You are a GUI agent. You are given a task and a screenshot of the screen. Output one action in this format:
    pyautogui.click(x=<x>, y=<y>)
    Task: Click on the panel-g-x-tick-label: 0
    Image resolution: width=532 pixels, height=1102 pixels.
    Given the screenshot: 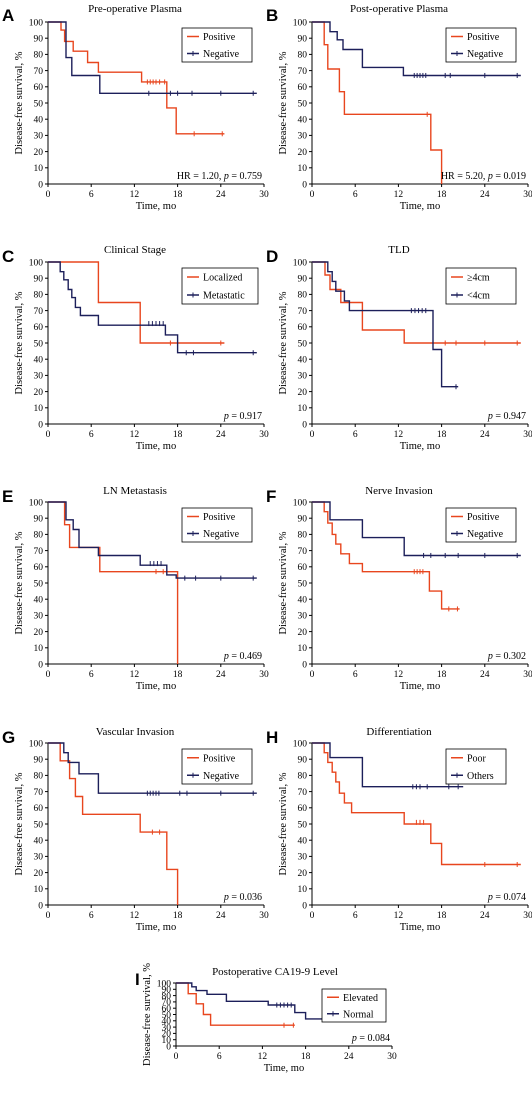 What is the action you would take?
    pyautogui.click(x=48, y=916)
    